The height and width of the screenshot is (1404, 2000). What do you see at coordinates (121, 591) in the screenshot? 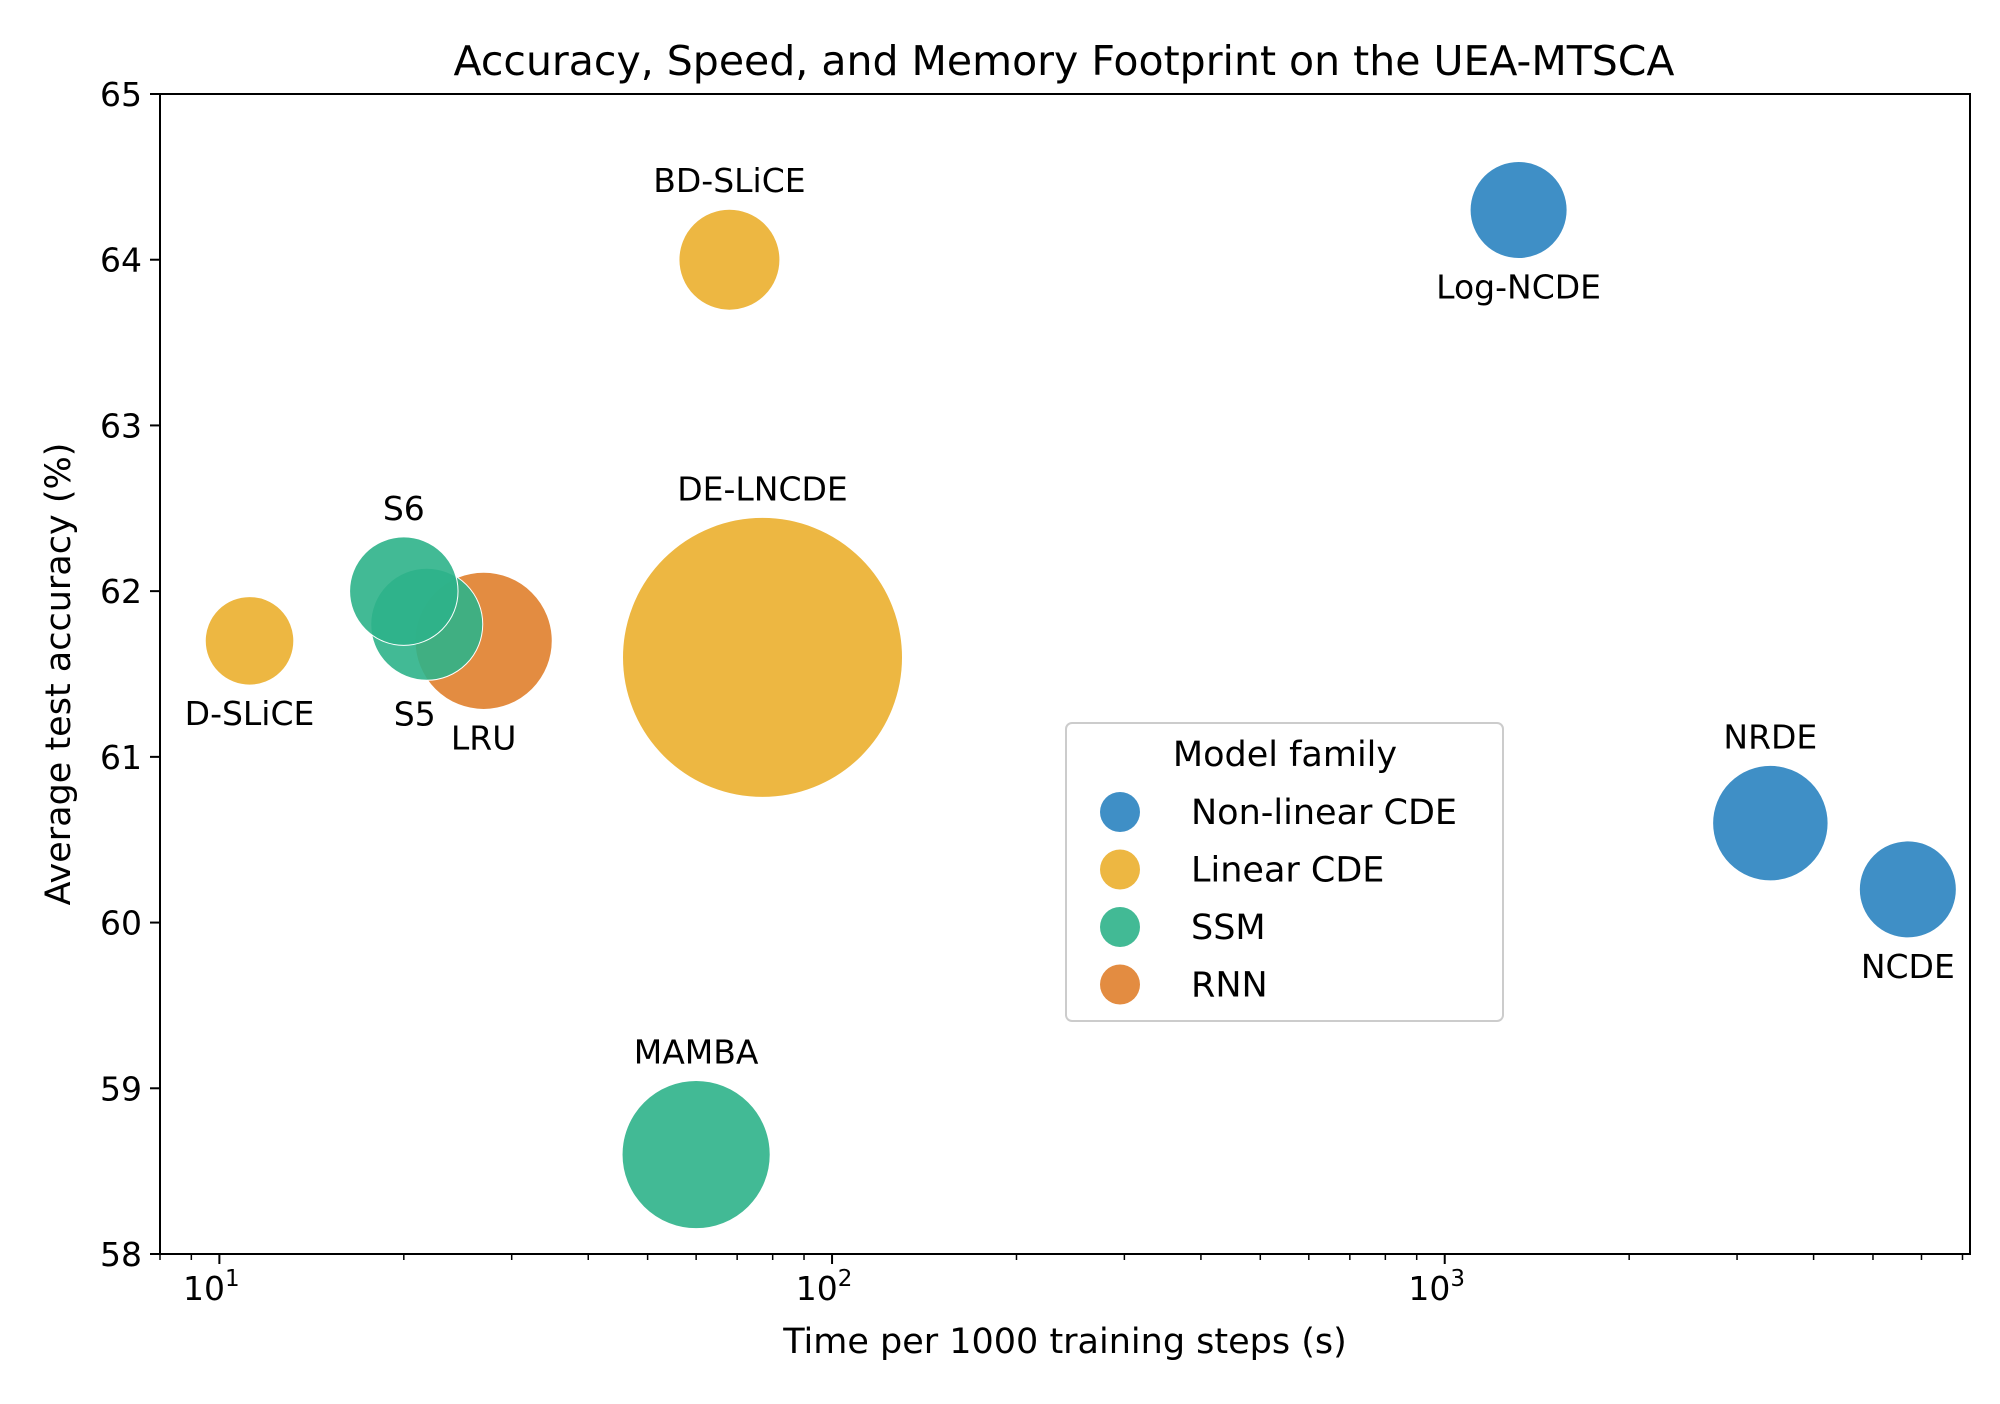
I see `y-tick-label: 62` at bounding box center [121, 591].